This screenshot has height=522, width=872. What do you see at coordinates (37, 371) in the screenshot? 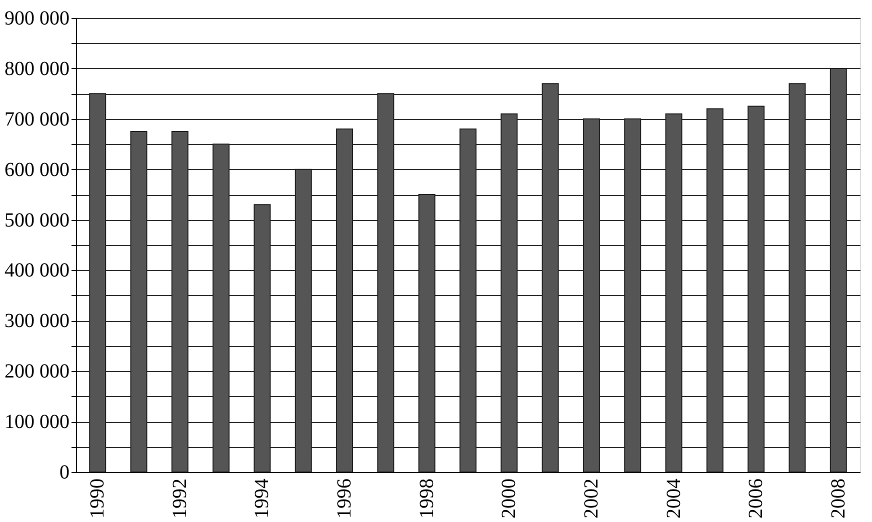
I see `y-tick-label: 200 000` at bounding box center [37, 371].